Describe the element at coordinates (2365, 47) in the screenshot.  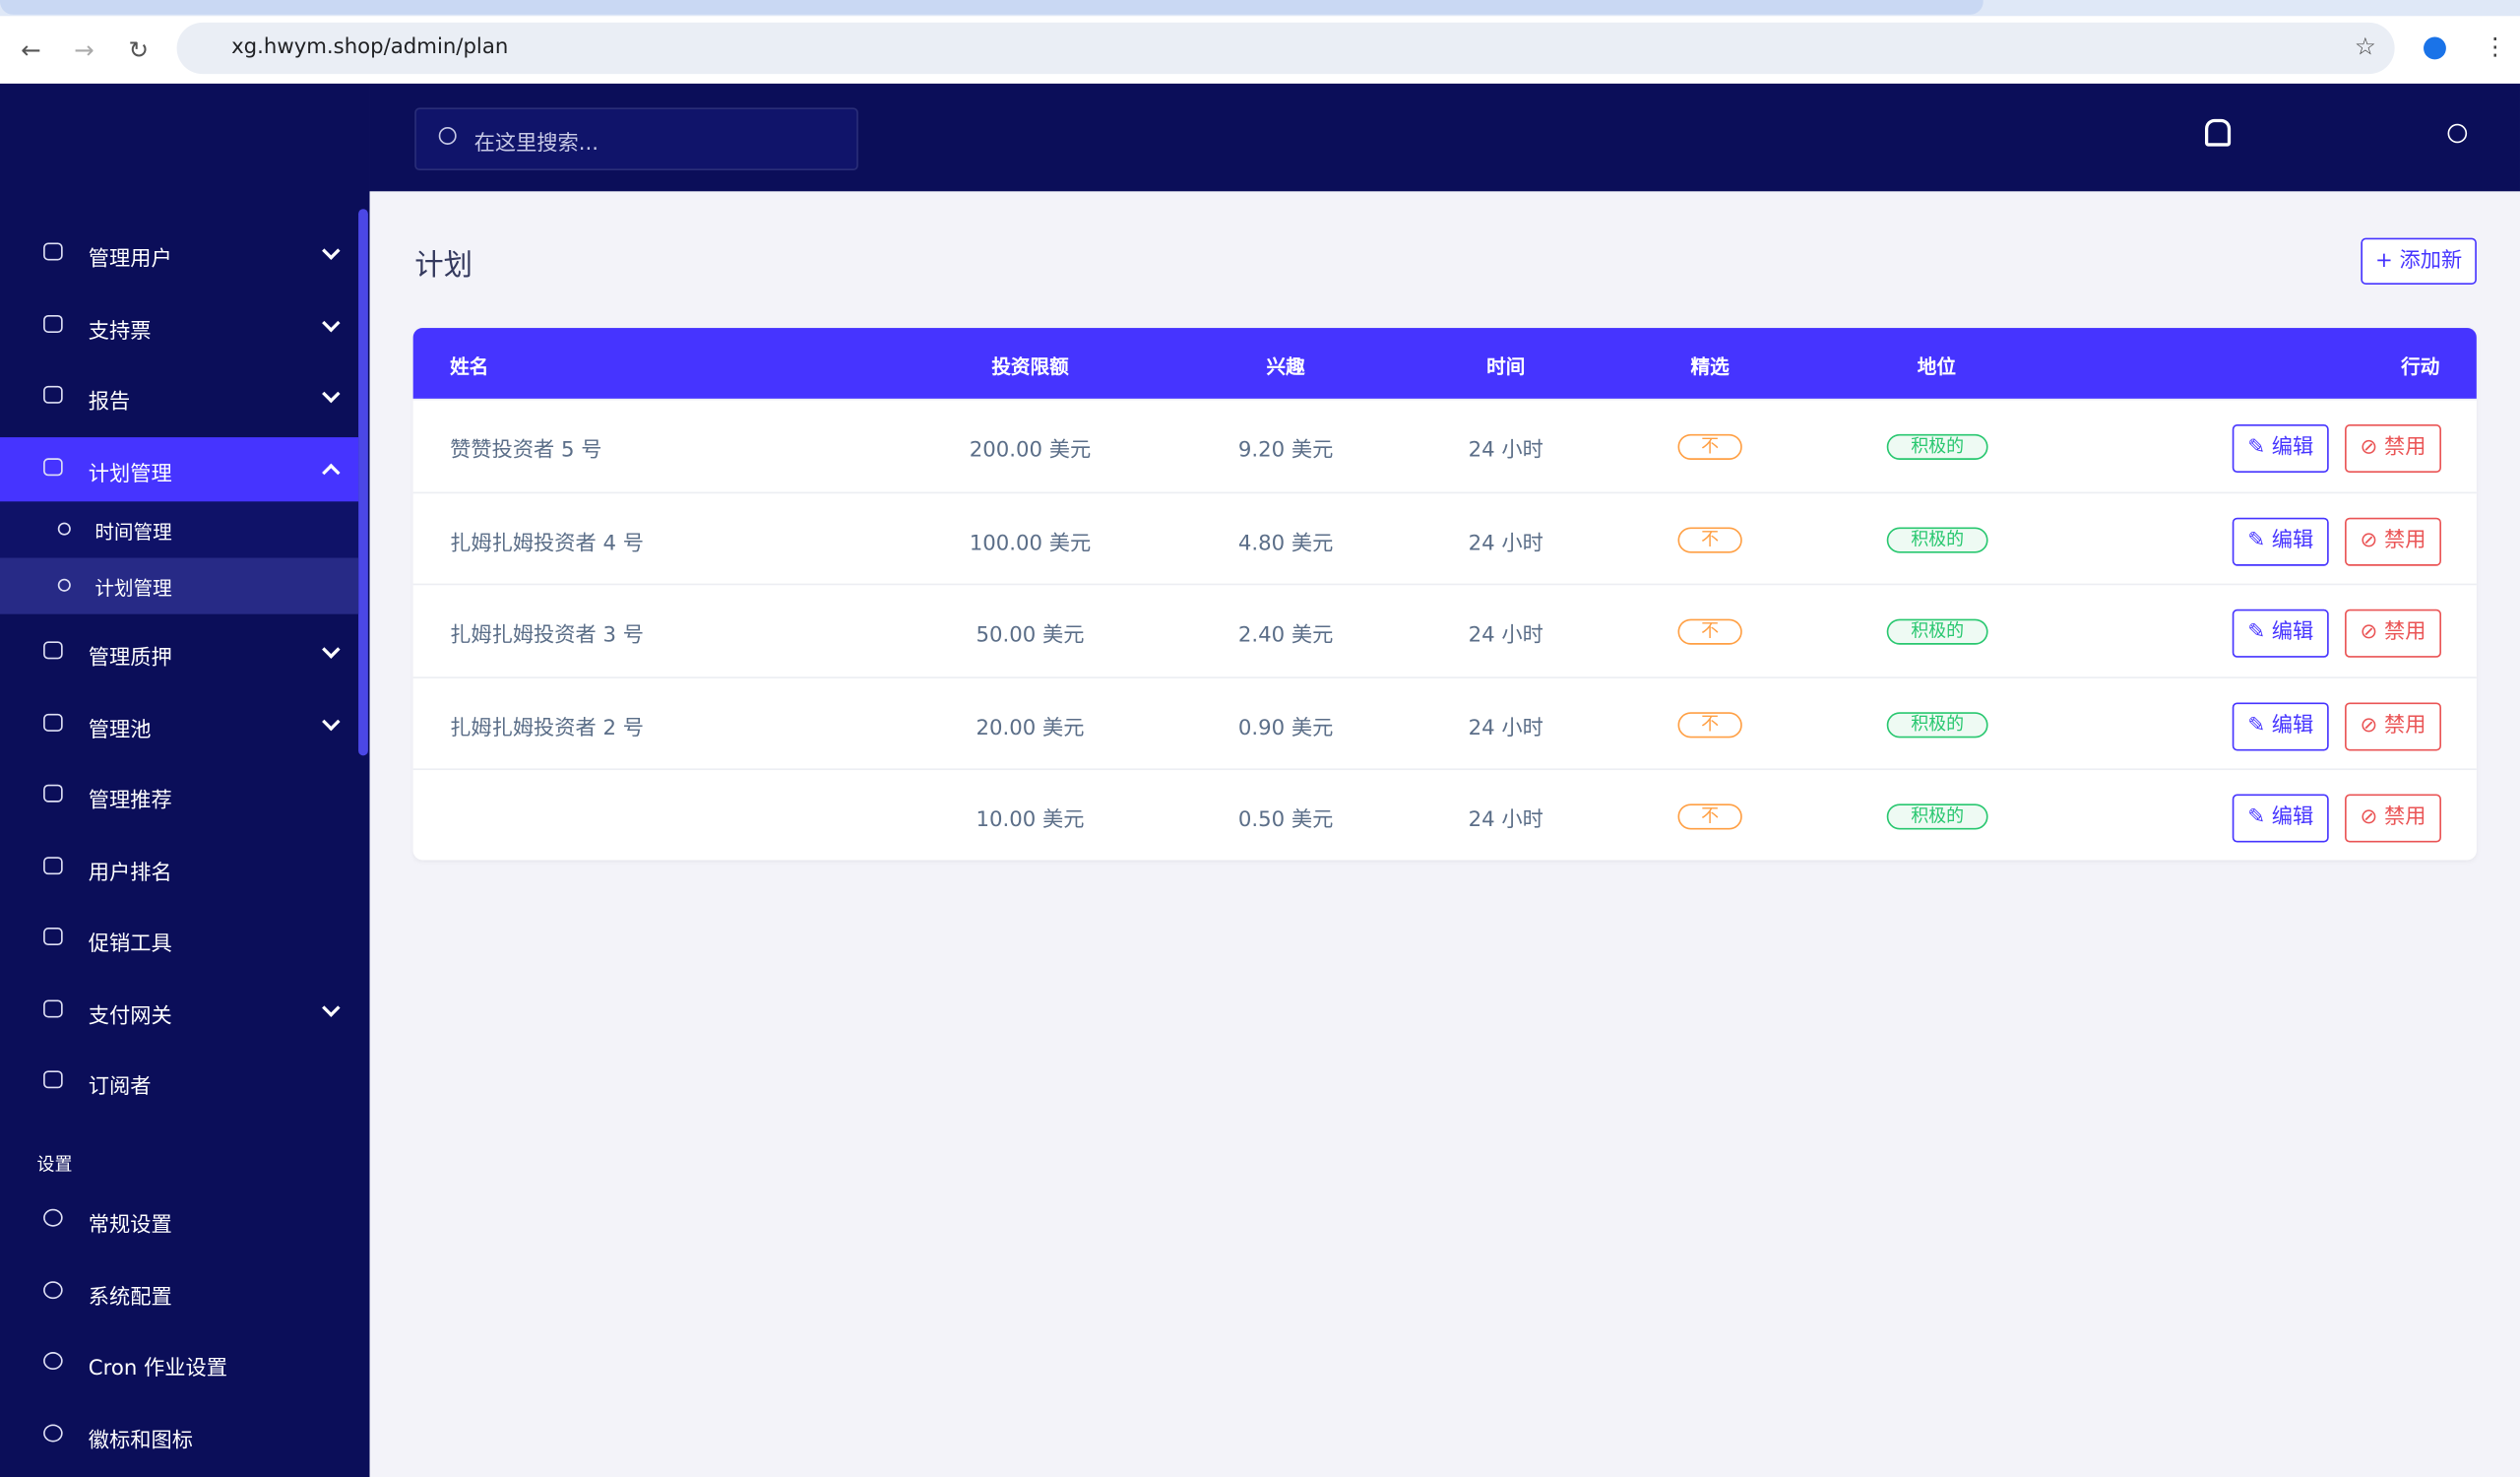
I see `bookmark-star: ☆` at that location.